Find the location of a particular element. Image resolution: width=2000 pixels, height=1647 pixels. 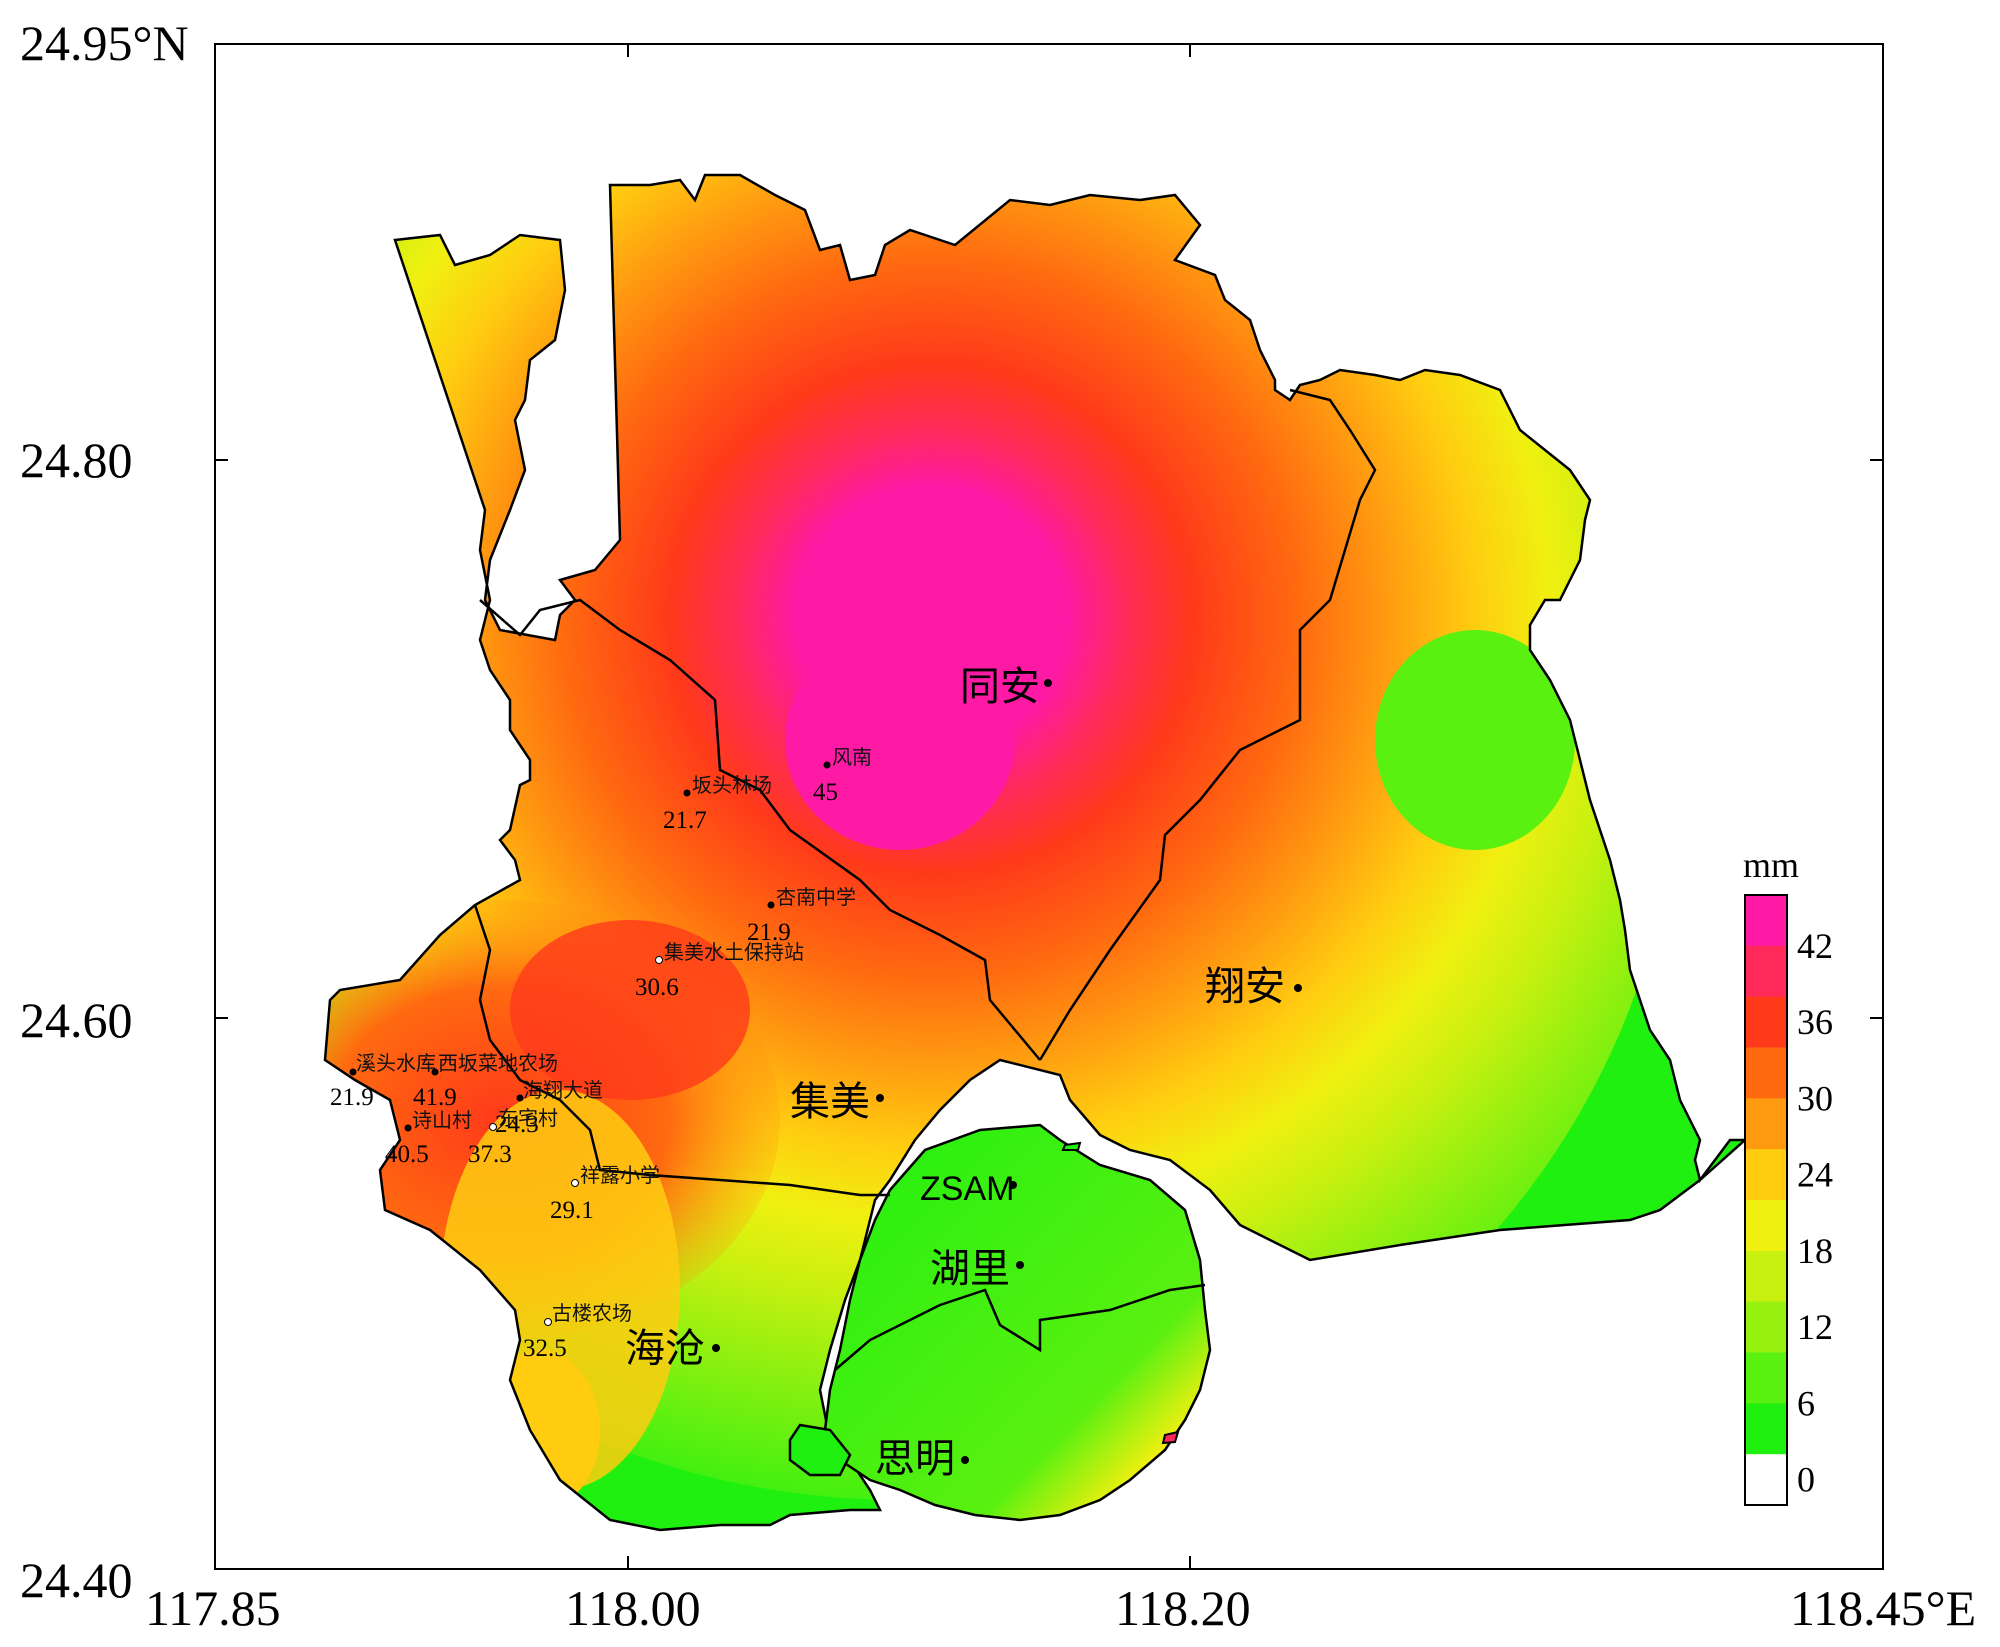

colorbar-tick-label: 36 is located at coordinates (1815, 1022).